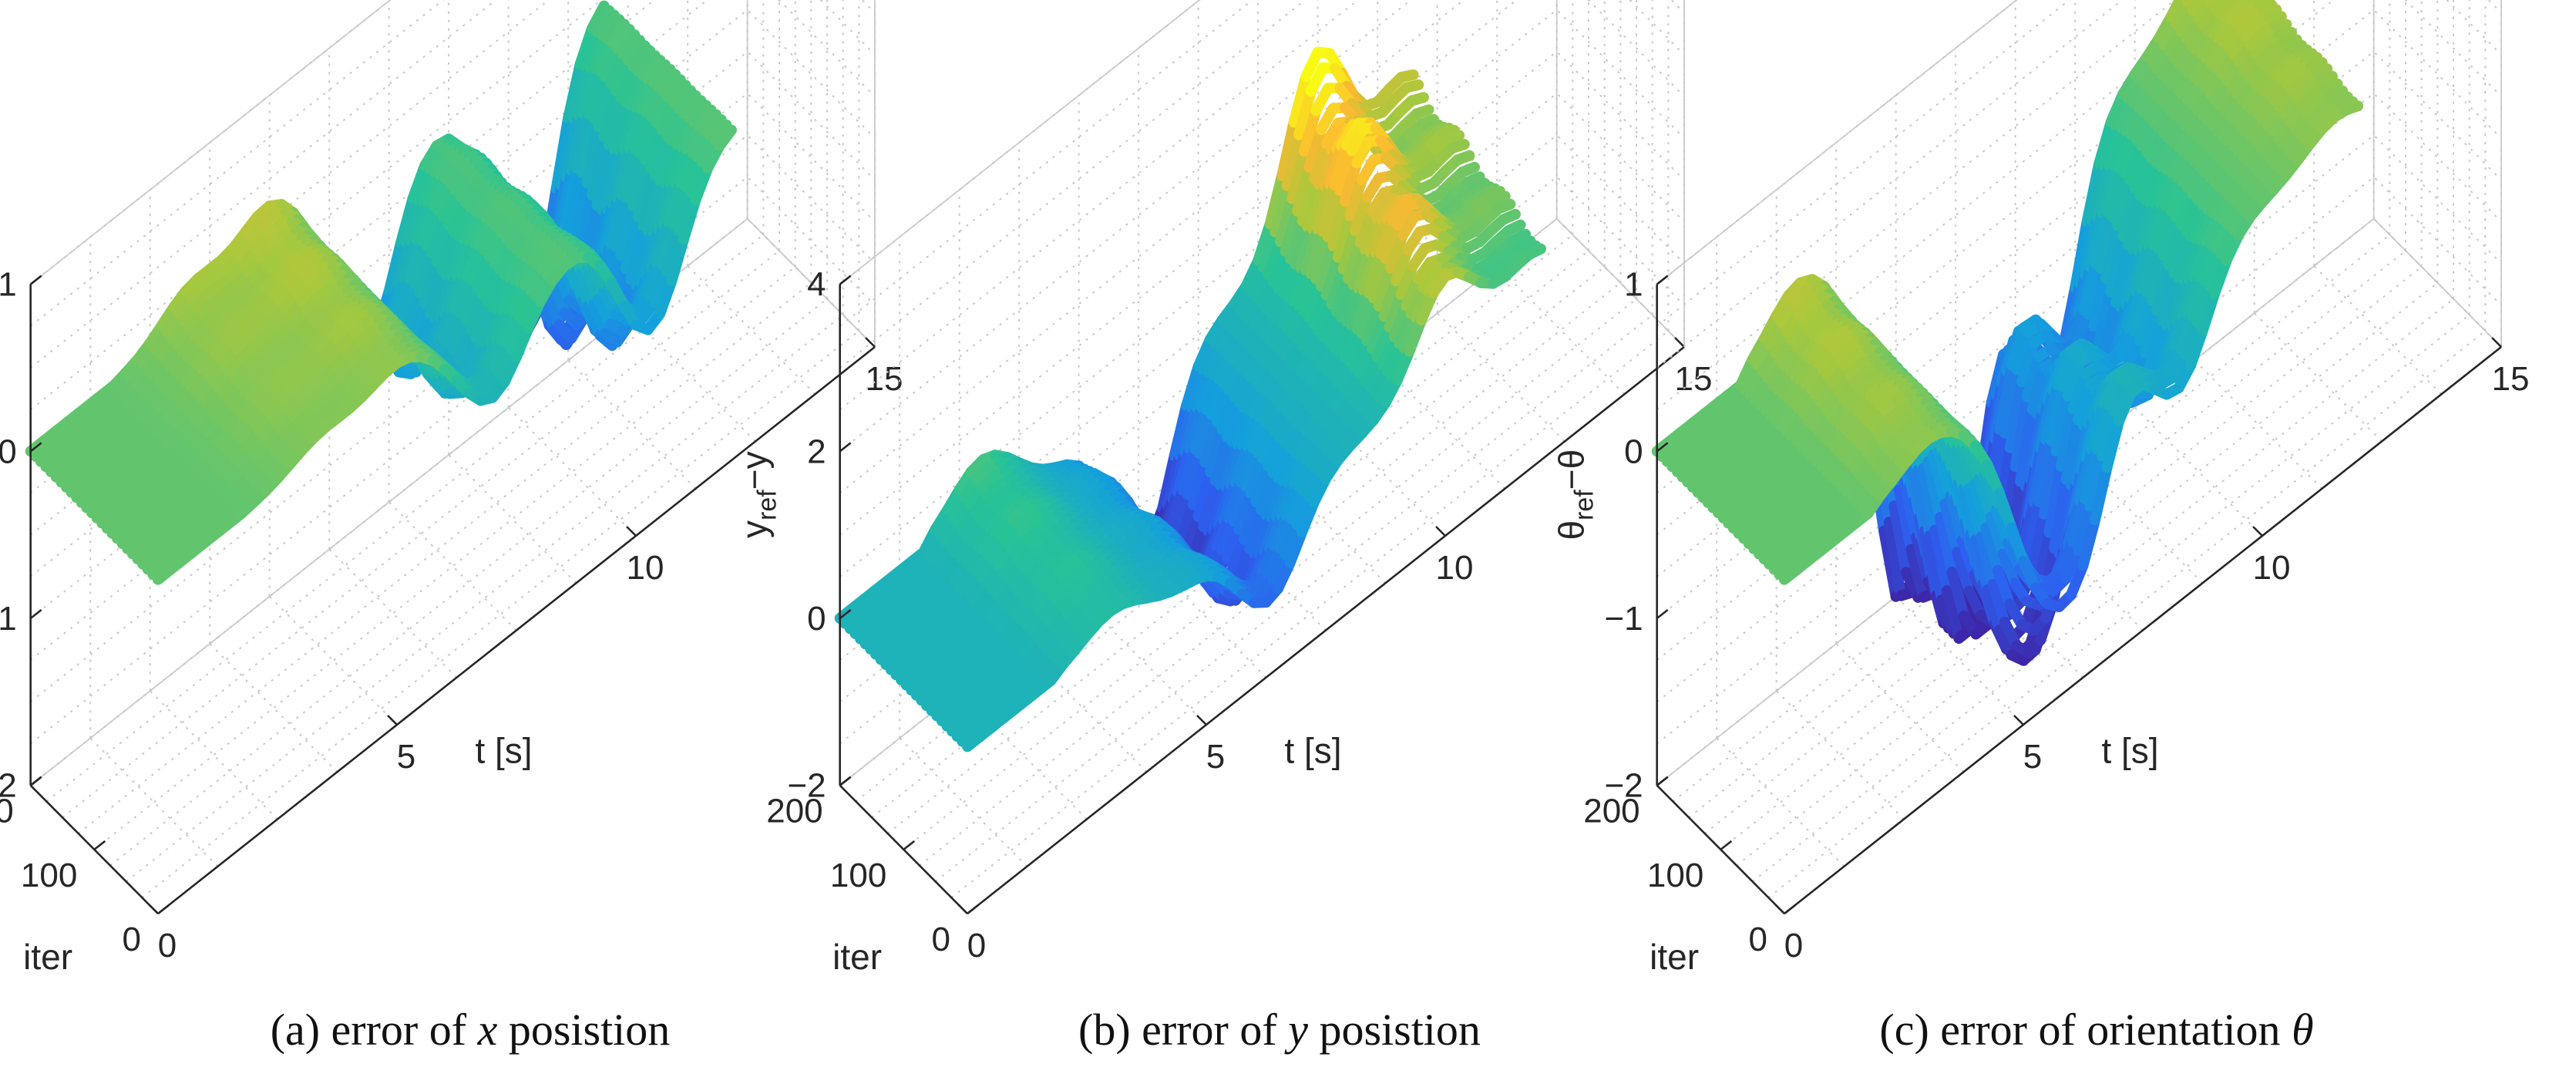  What do you see at coordinates (583, 1030) in the screenshot?
I see `caption-suffix: posistion` at bounding box center [583, 1030].